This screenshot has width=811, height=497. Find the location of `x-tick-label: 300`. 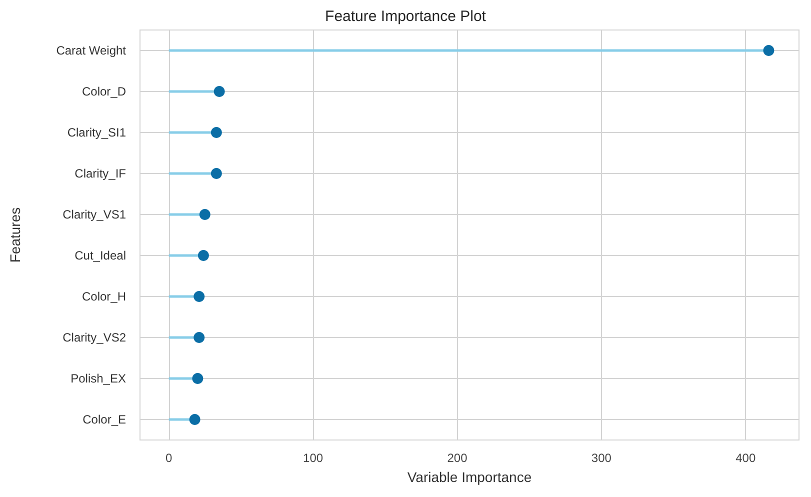

x-tick-label: 300 is located at coordinates (601, 458).